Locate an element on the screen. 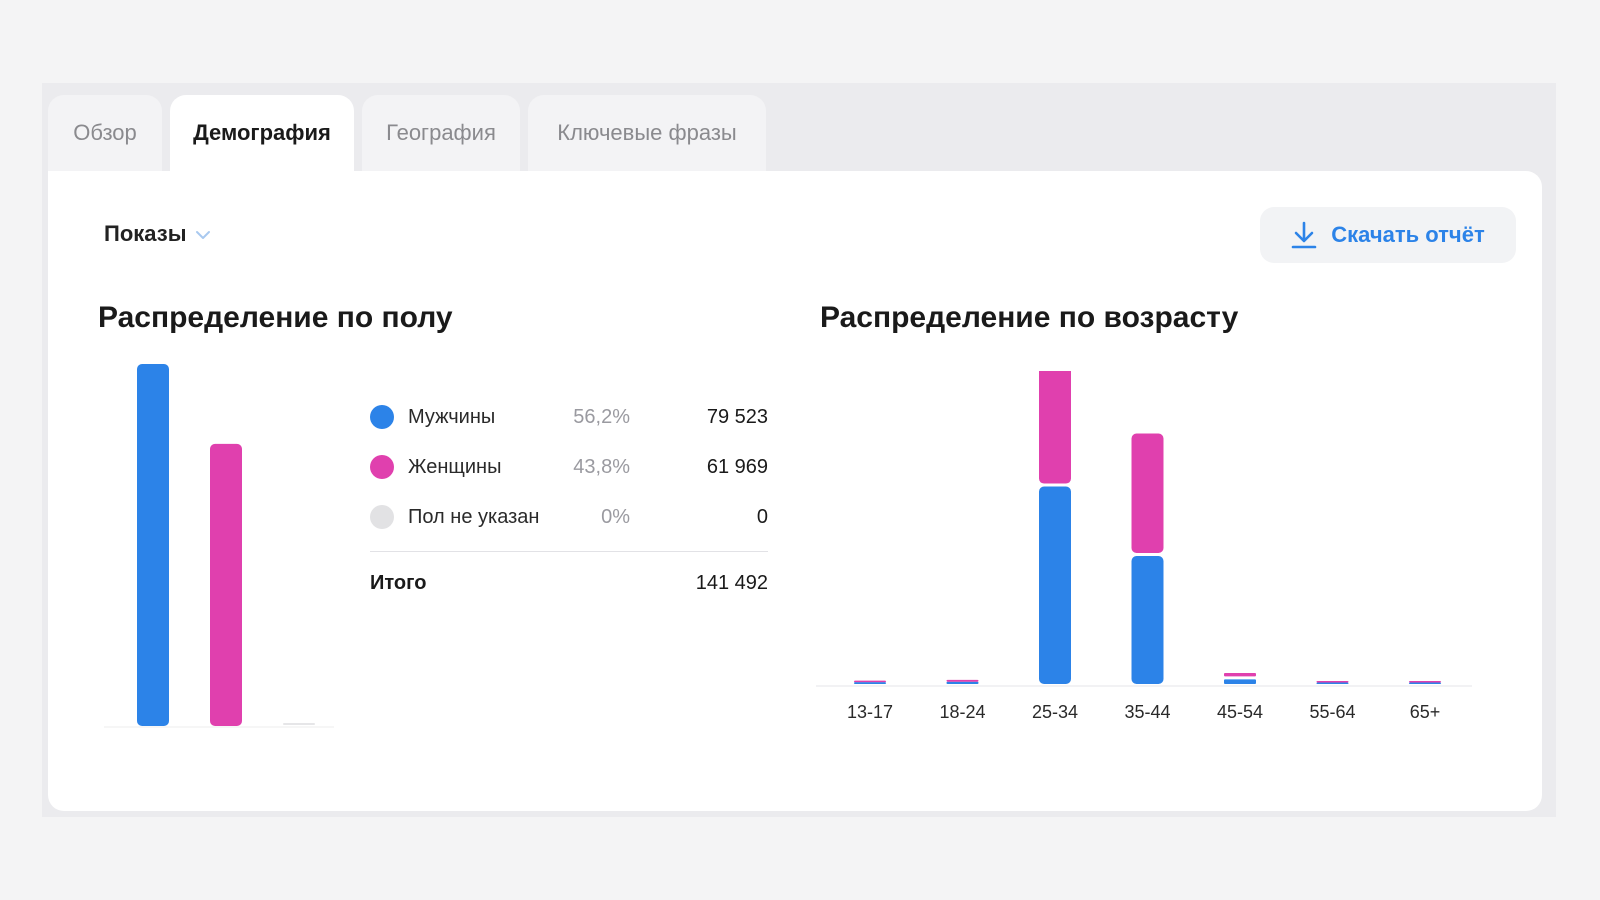 This screenshot has height=900, width=1600. tab-demography: Демография is located at coordinates (262, 133).